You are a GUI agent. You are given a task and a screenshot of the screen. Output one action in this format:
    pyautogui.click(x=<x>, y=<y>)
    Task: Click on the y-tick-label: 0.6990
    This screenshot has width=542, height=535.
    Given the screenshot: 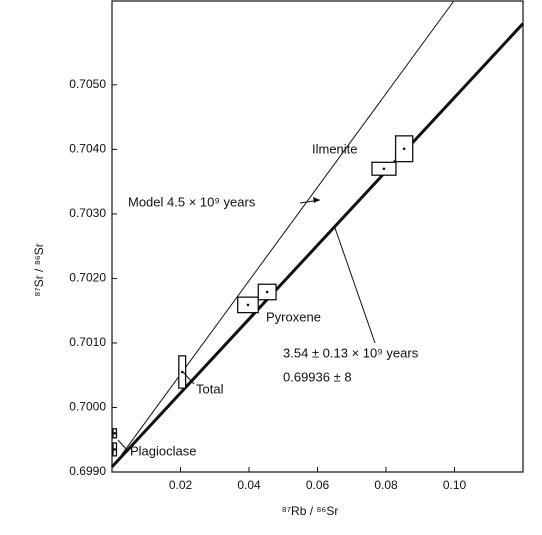 What is the action you would take?
    pyautogui.click(x=87, y=471)
    